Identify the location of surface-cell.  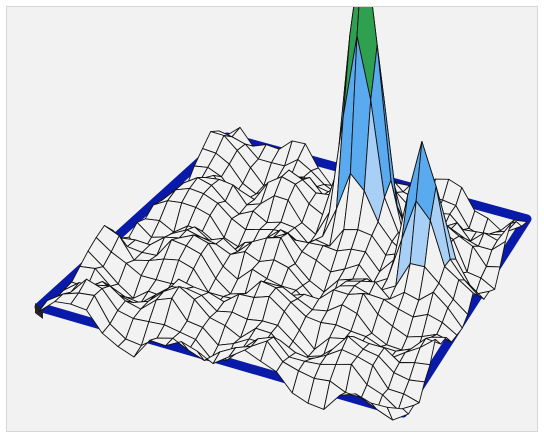
(397, 413).